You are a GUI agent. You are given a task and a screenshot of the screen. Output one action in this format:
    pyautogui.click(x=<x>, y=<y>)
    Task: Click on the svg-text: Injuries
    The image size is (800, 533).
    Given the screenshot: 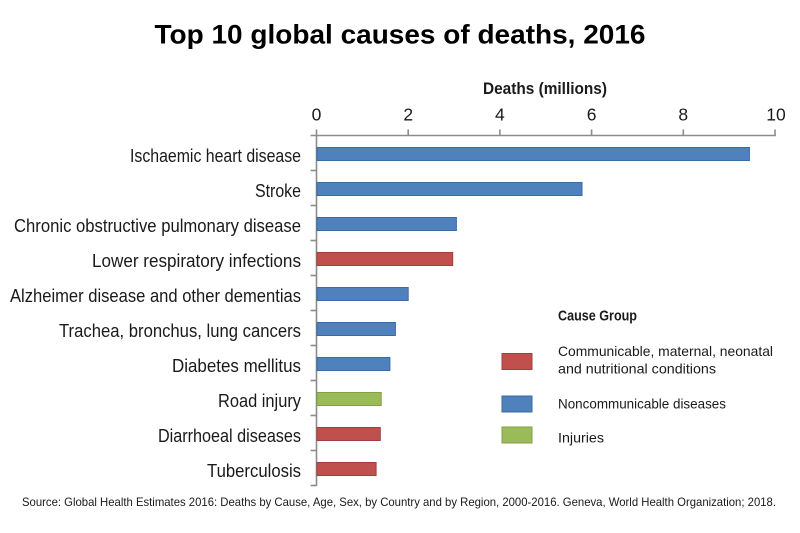 What is the action you would take?
    pyautogui.click(x=581, y=438)
    